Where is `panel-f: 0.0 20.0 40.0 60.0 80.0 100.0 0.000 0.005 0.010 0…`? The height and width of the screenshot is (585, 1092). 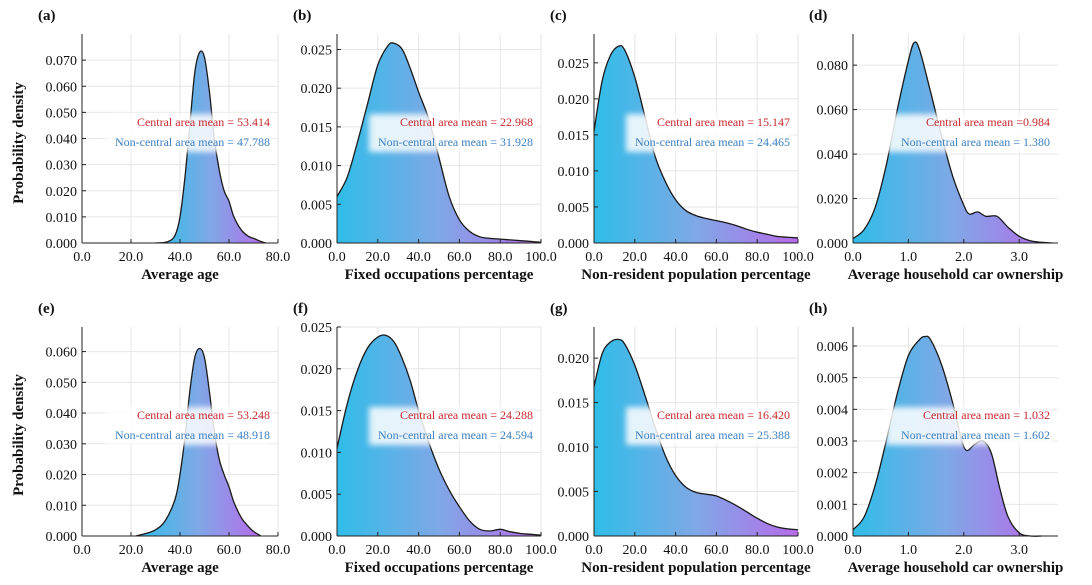
panel-f: 0.0 20.0 40.0 60.0 80.0 100.0 0.000 0.005 0.010 0… is located at coordinates (425, 438).